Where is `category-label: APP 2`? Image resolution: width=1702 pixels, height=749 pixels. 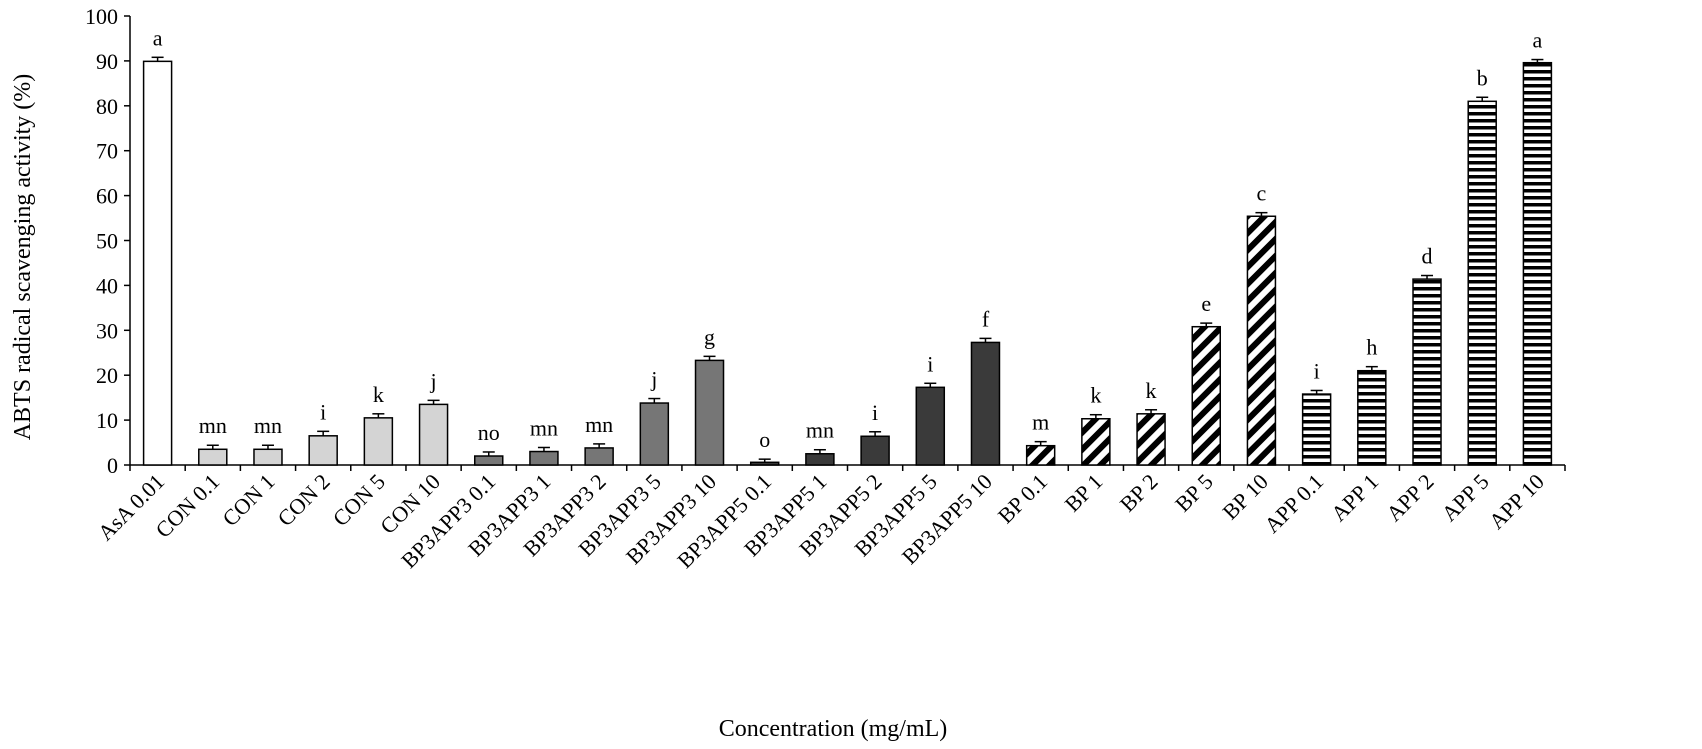 category-label: APP 2 is located at coordinates (1409, 497).